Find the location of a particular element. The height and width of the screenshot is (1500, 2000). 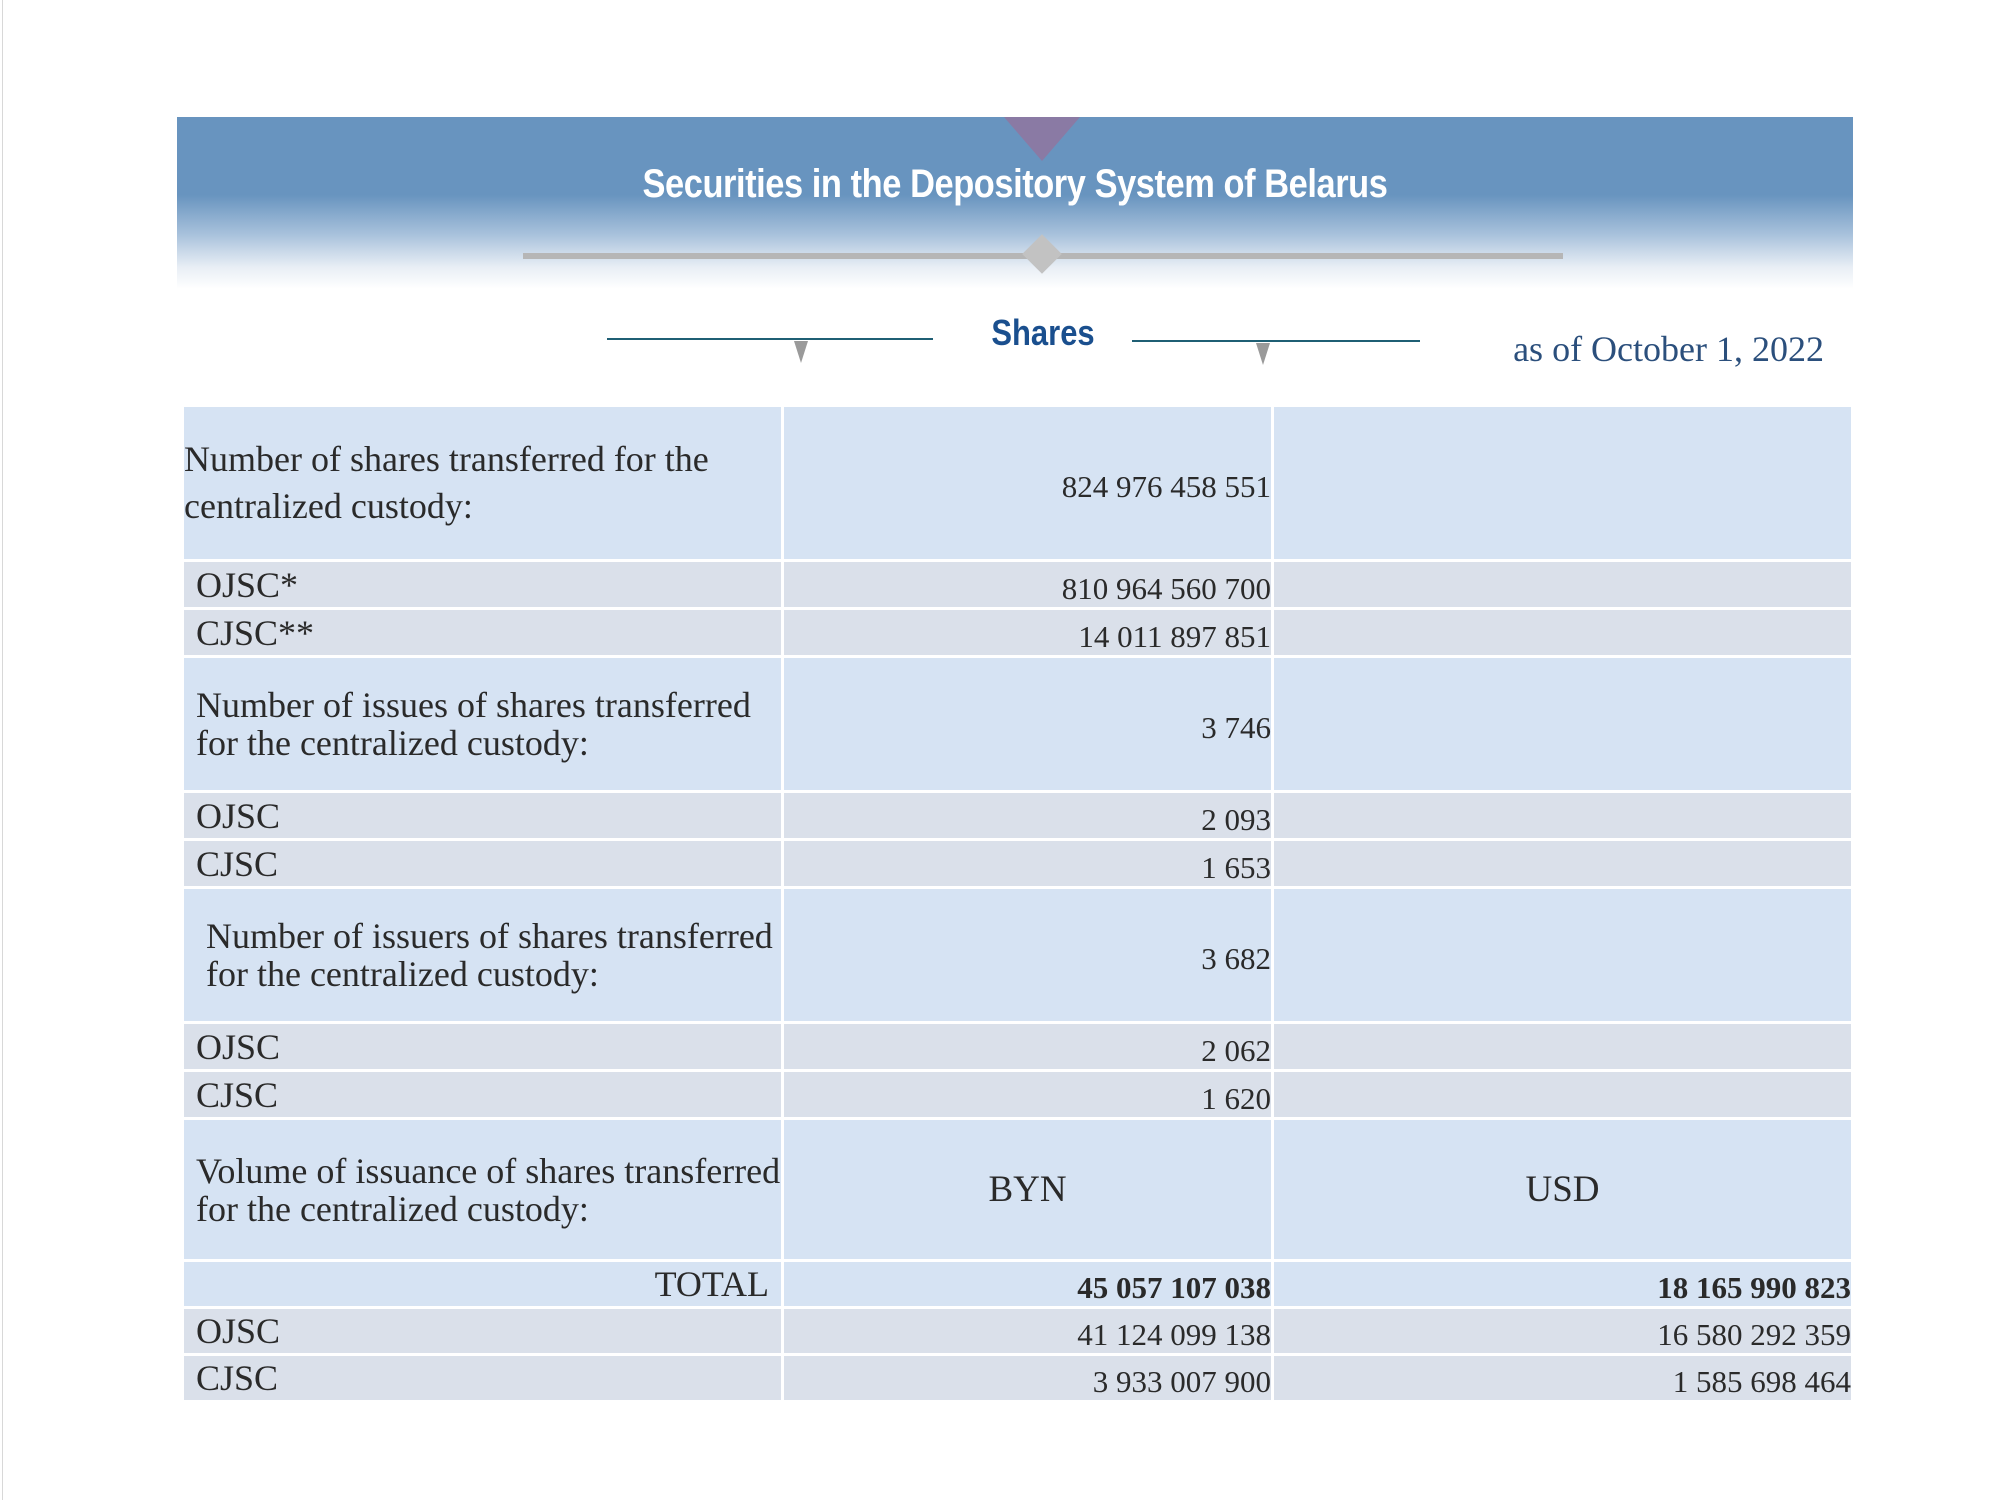

total-value-cell: 45 057 107 038 is located at coordinates (1027, 1284).